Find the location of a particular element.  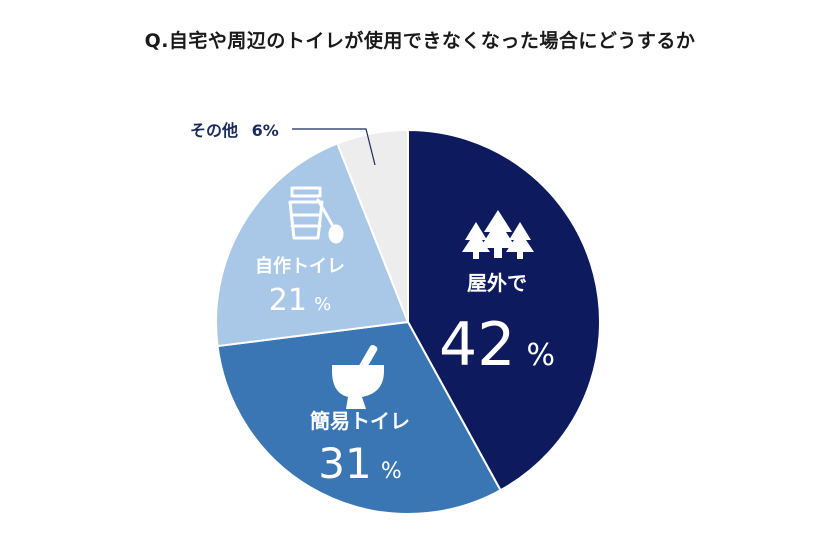

homemade-slice-label: 自作トイレ is located at coordinates (300, 266).